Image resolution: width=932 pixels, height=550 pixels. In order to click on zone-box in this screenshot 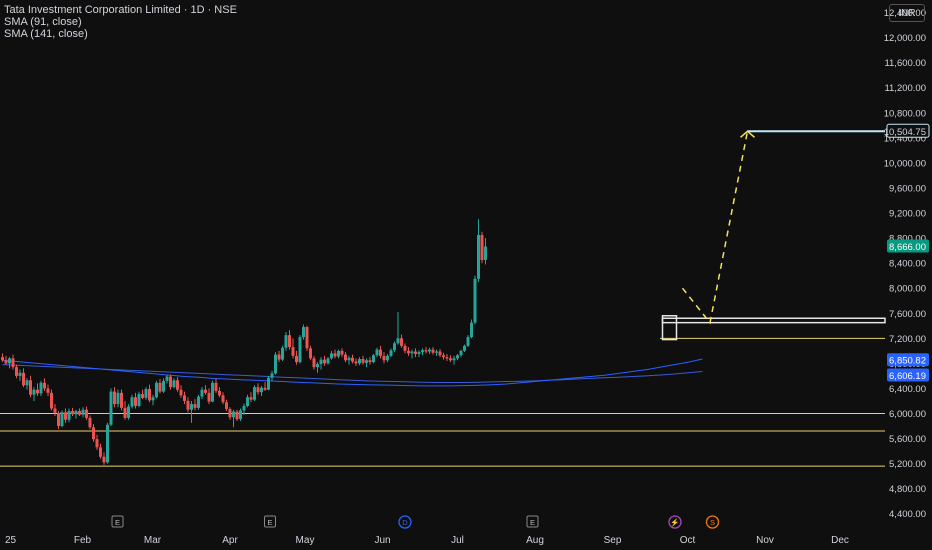, I will do `click(669, 328)`.